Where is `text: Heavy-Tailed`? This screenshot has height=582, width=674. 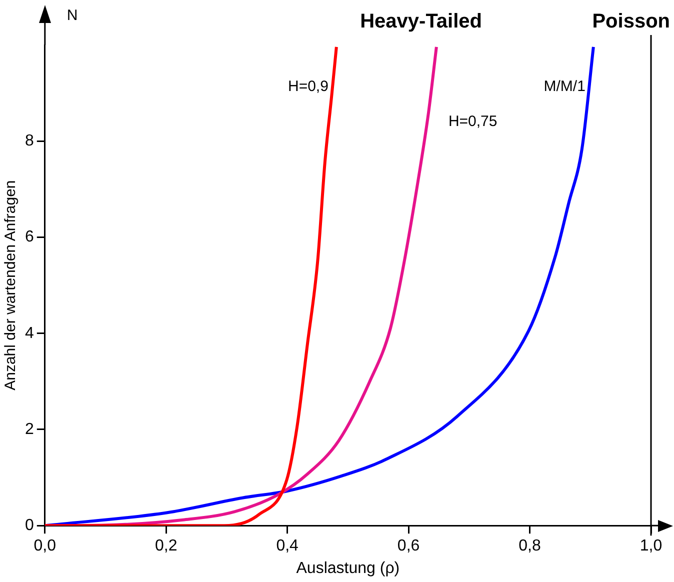
text: Heavy-Tailed is located at coordinates (421, 21).